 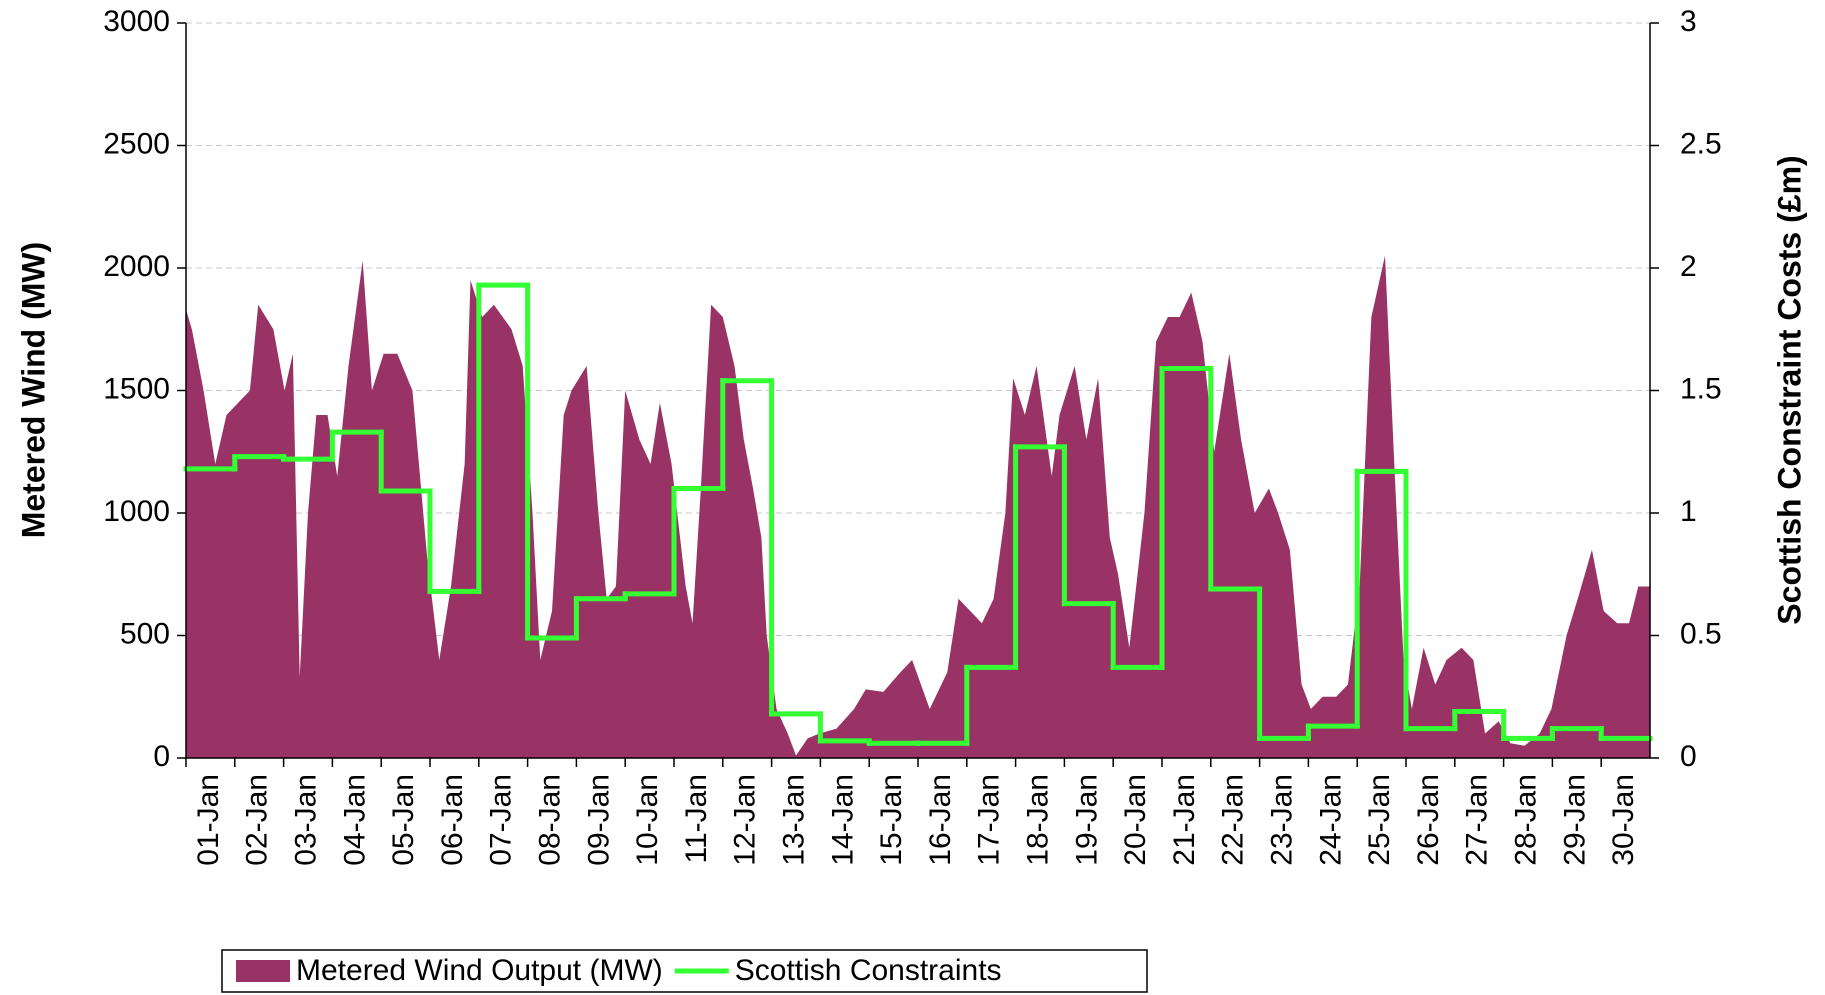 I want to click on y2-tick-label: 2.5, so click(x=1701, y=143).